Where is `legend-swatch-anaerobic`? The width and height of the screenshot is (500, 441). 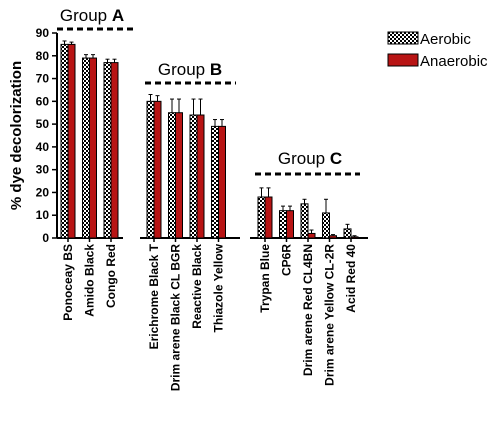
legend-swatch-anaerobic is located at coordinates (403, 60).